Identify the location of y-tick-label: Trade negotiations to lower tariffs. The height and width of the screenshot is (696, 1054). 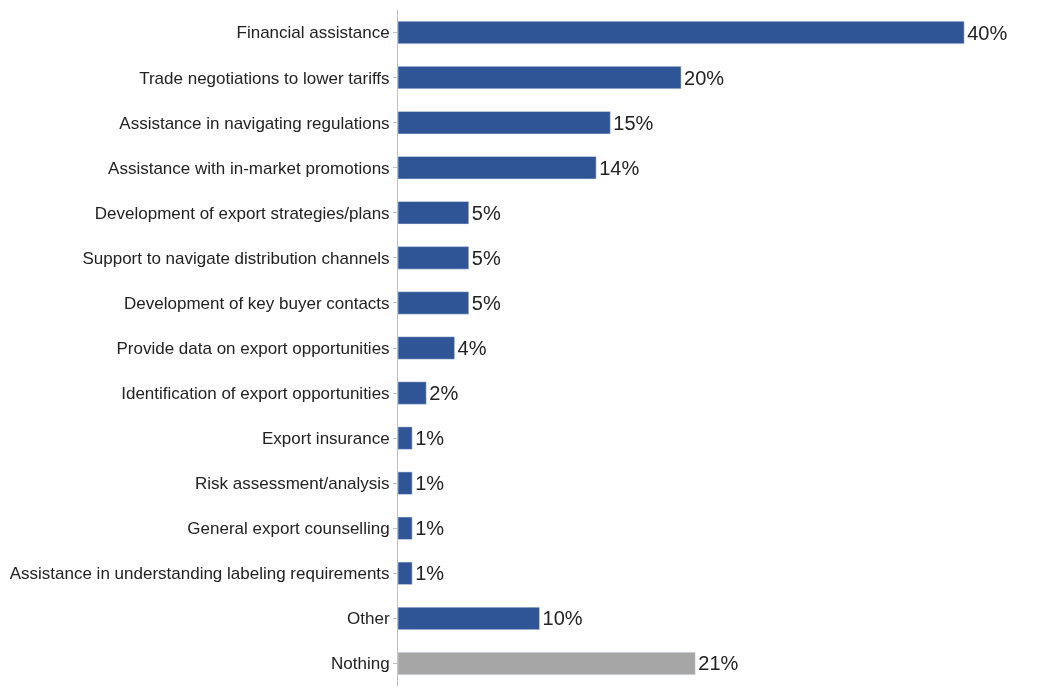
(264, 78).